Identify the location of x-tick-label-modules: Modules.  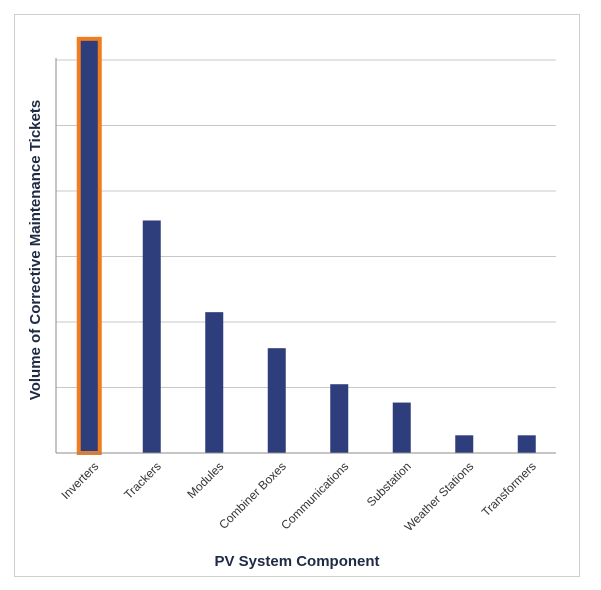
(205, 480).